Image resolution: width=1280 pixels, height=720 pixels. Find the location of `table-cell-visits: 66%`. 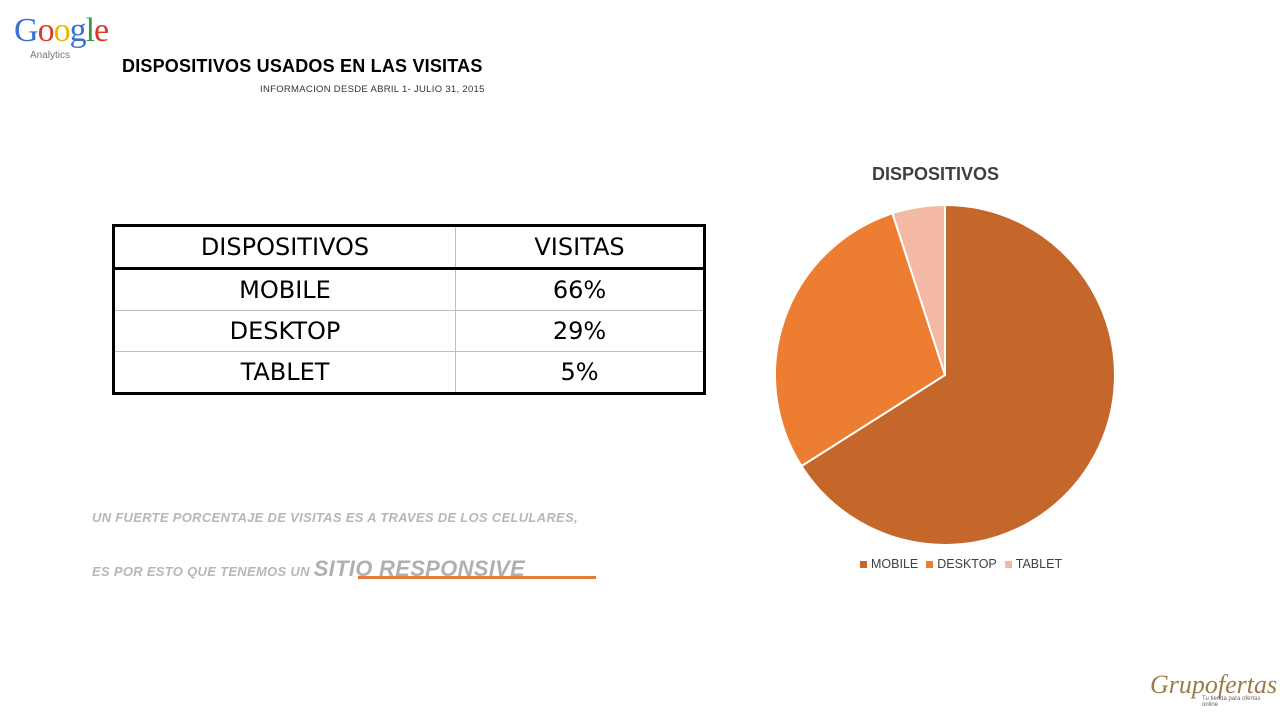

table-cell-visits: 66% is located at coordinates (580, 289).